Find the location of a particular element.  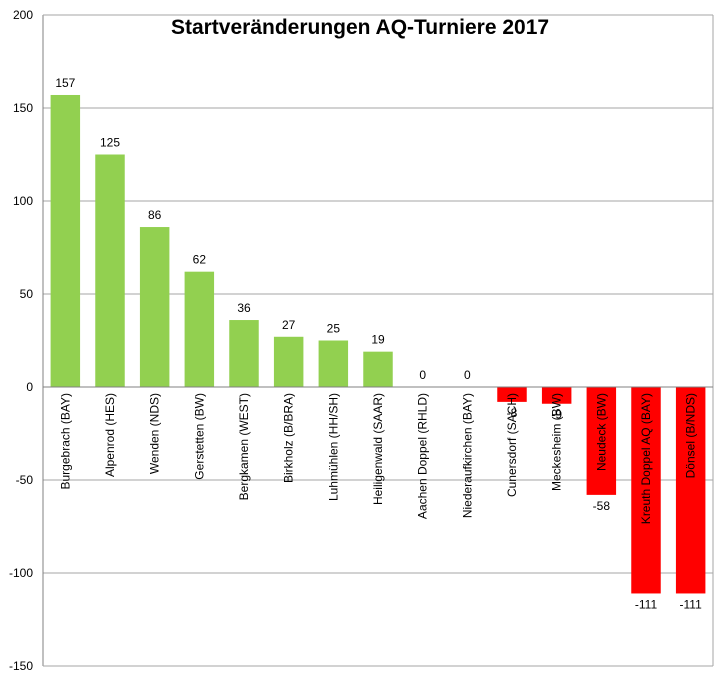

y-tick-label: 0 is located at coordinates (29, 387).